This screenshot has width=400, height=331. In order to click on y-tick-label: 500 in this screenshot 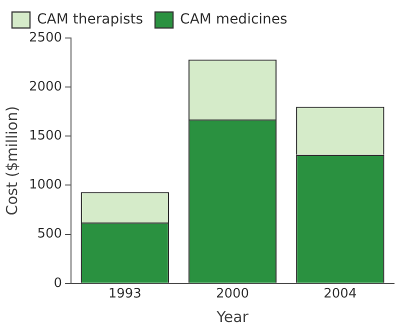, I will do `click(49, 234)`.